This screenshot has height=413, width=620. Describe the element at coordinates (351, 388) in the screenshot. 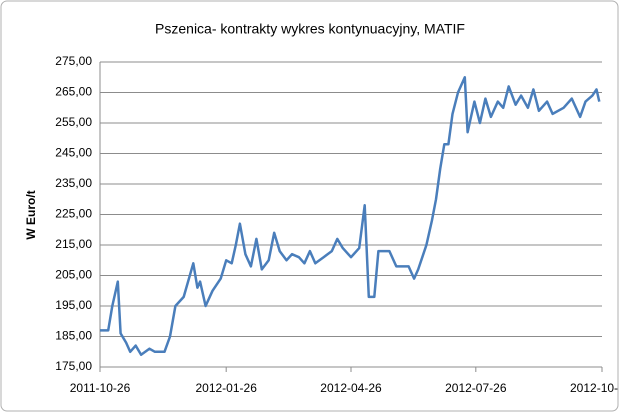

I see `x-tick-label: 2012-04-26` at that location.